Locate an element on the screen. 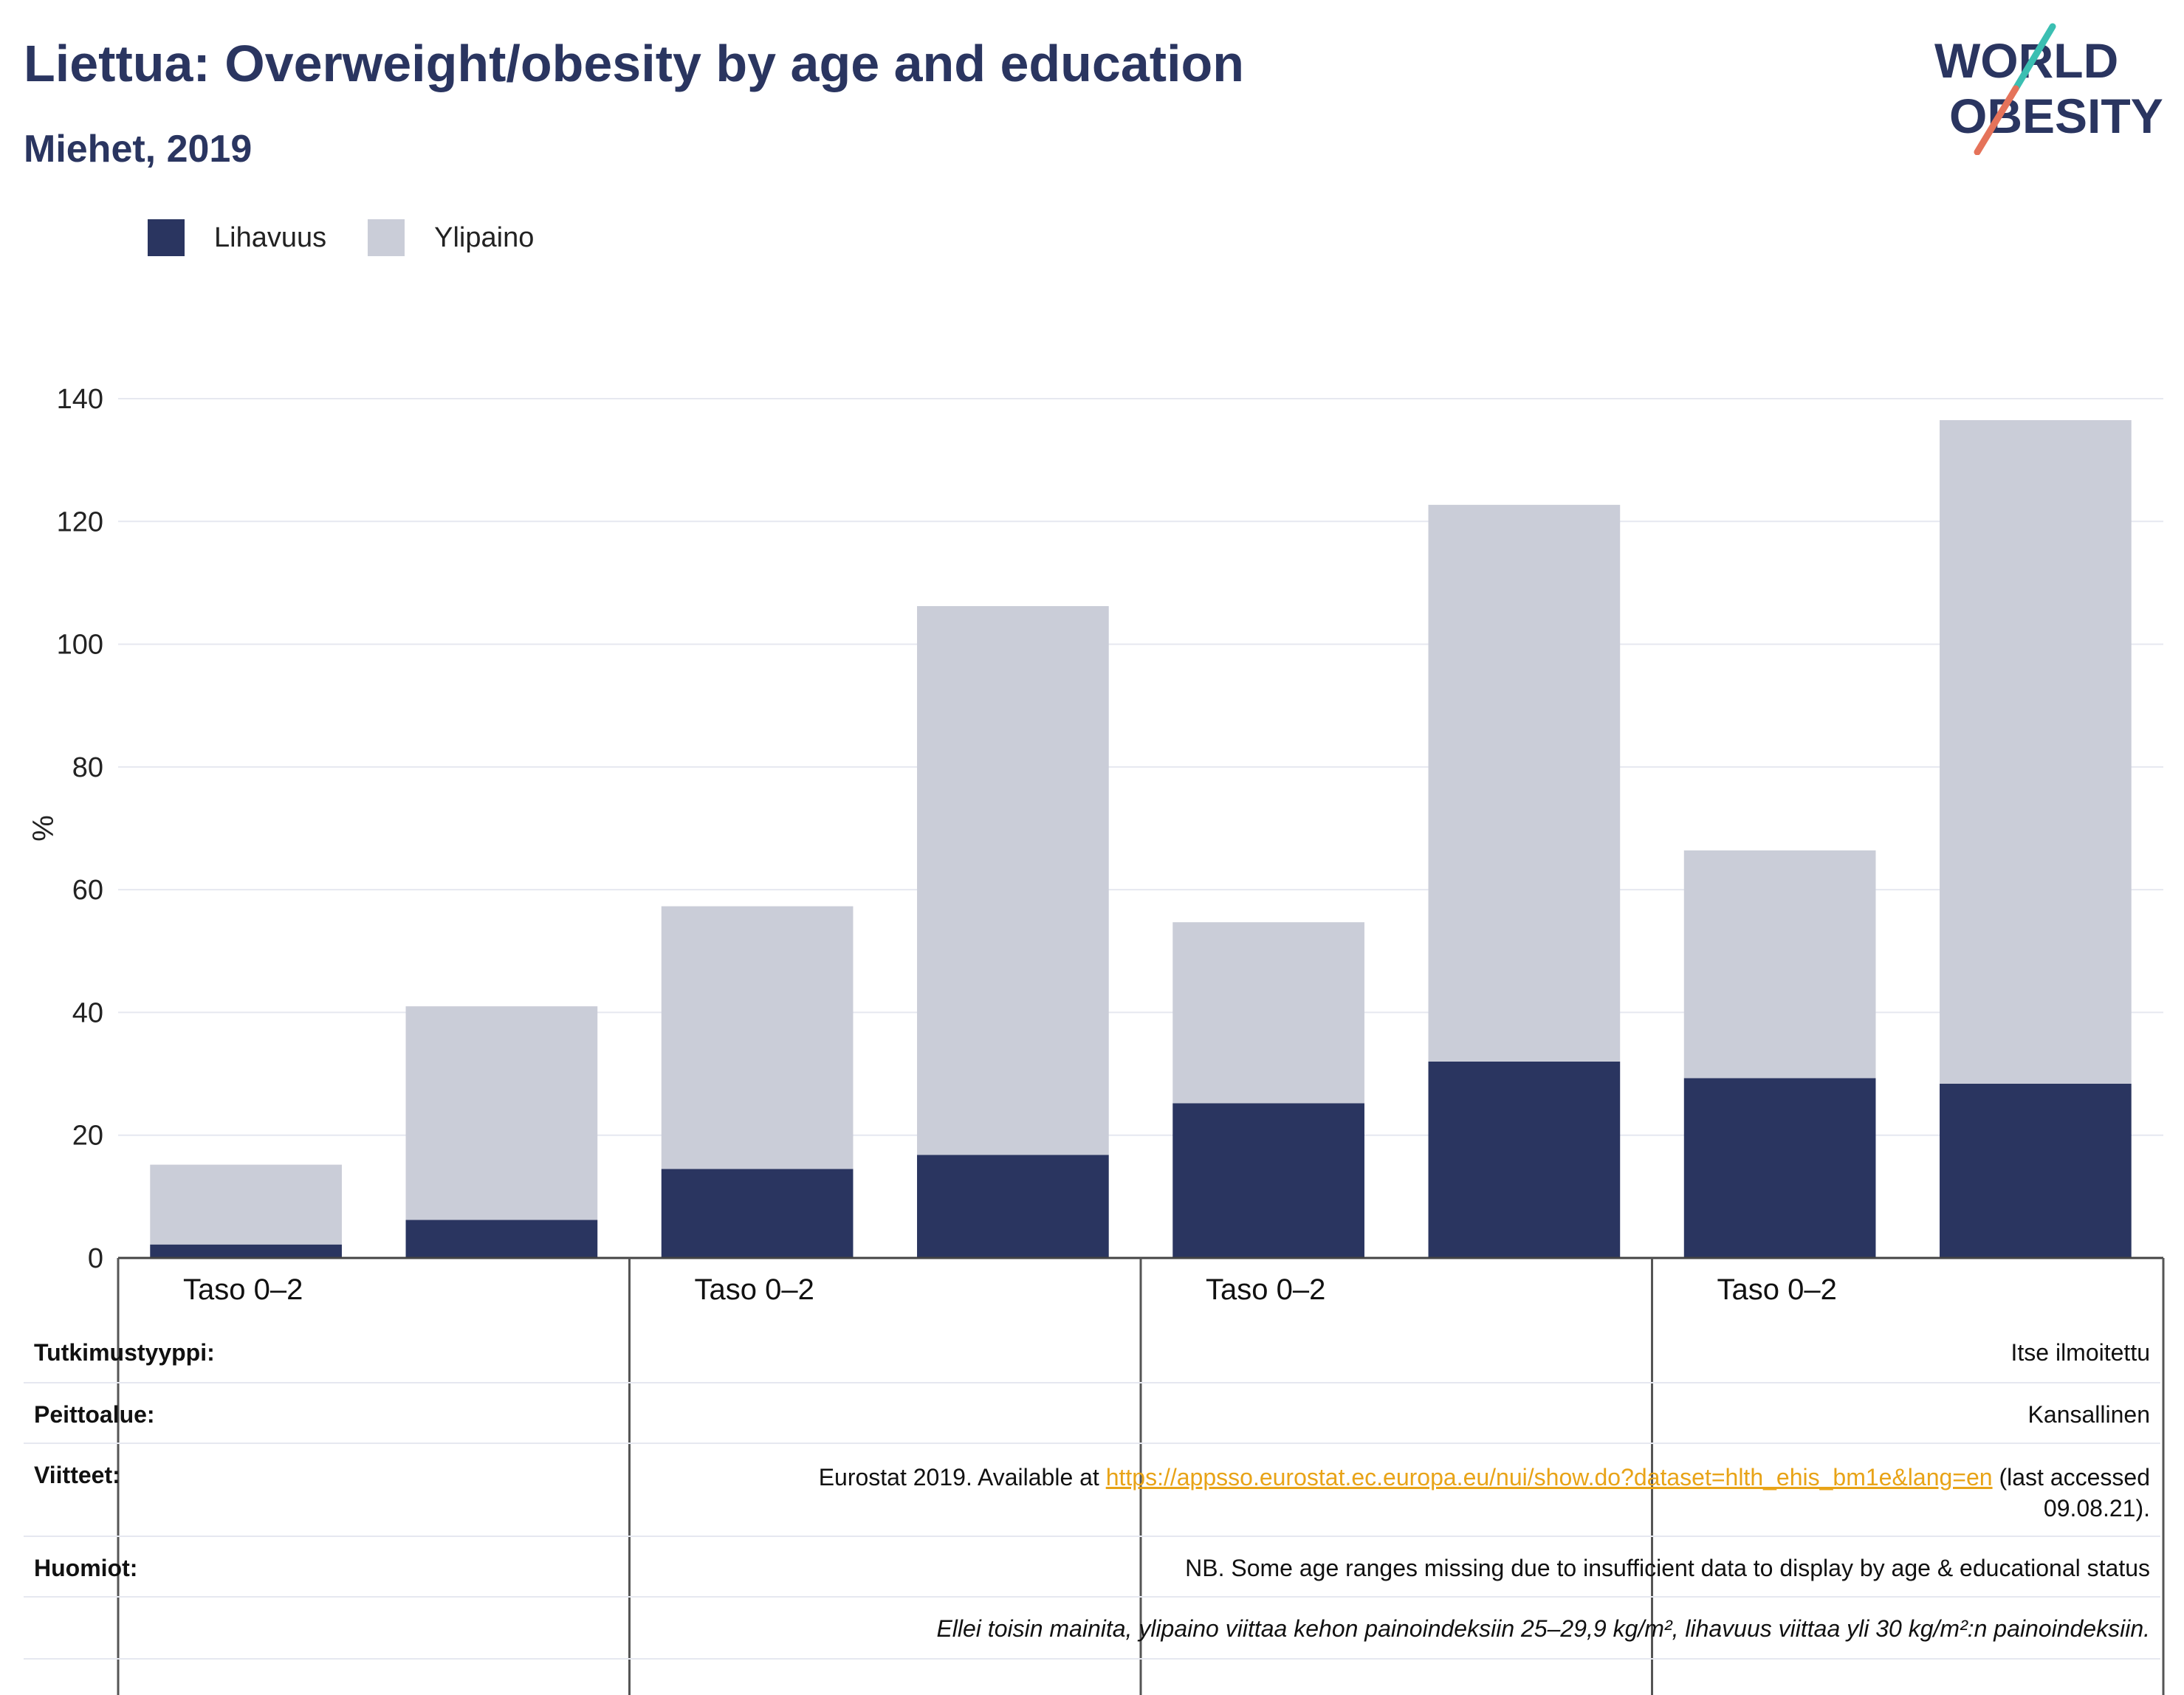  legend-item-ylipaino: Ylipaino is located at coordinates (451, 237).